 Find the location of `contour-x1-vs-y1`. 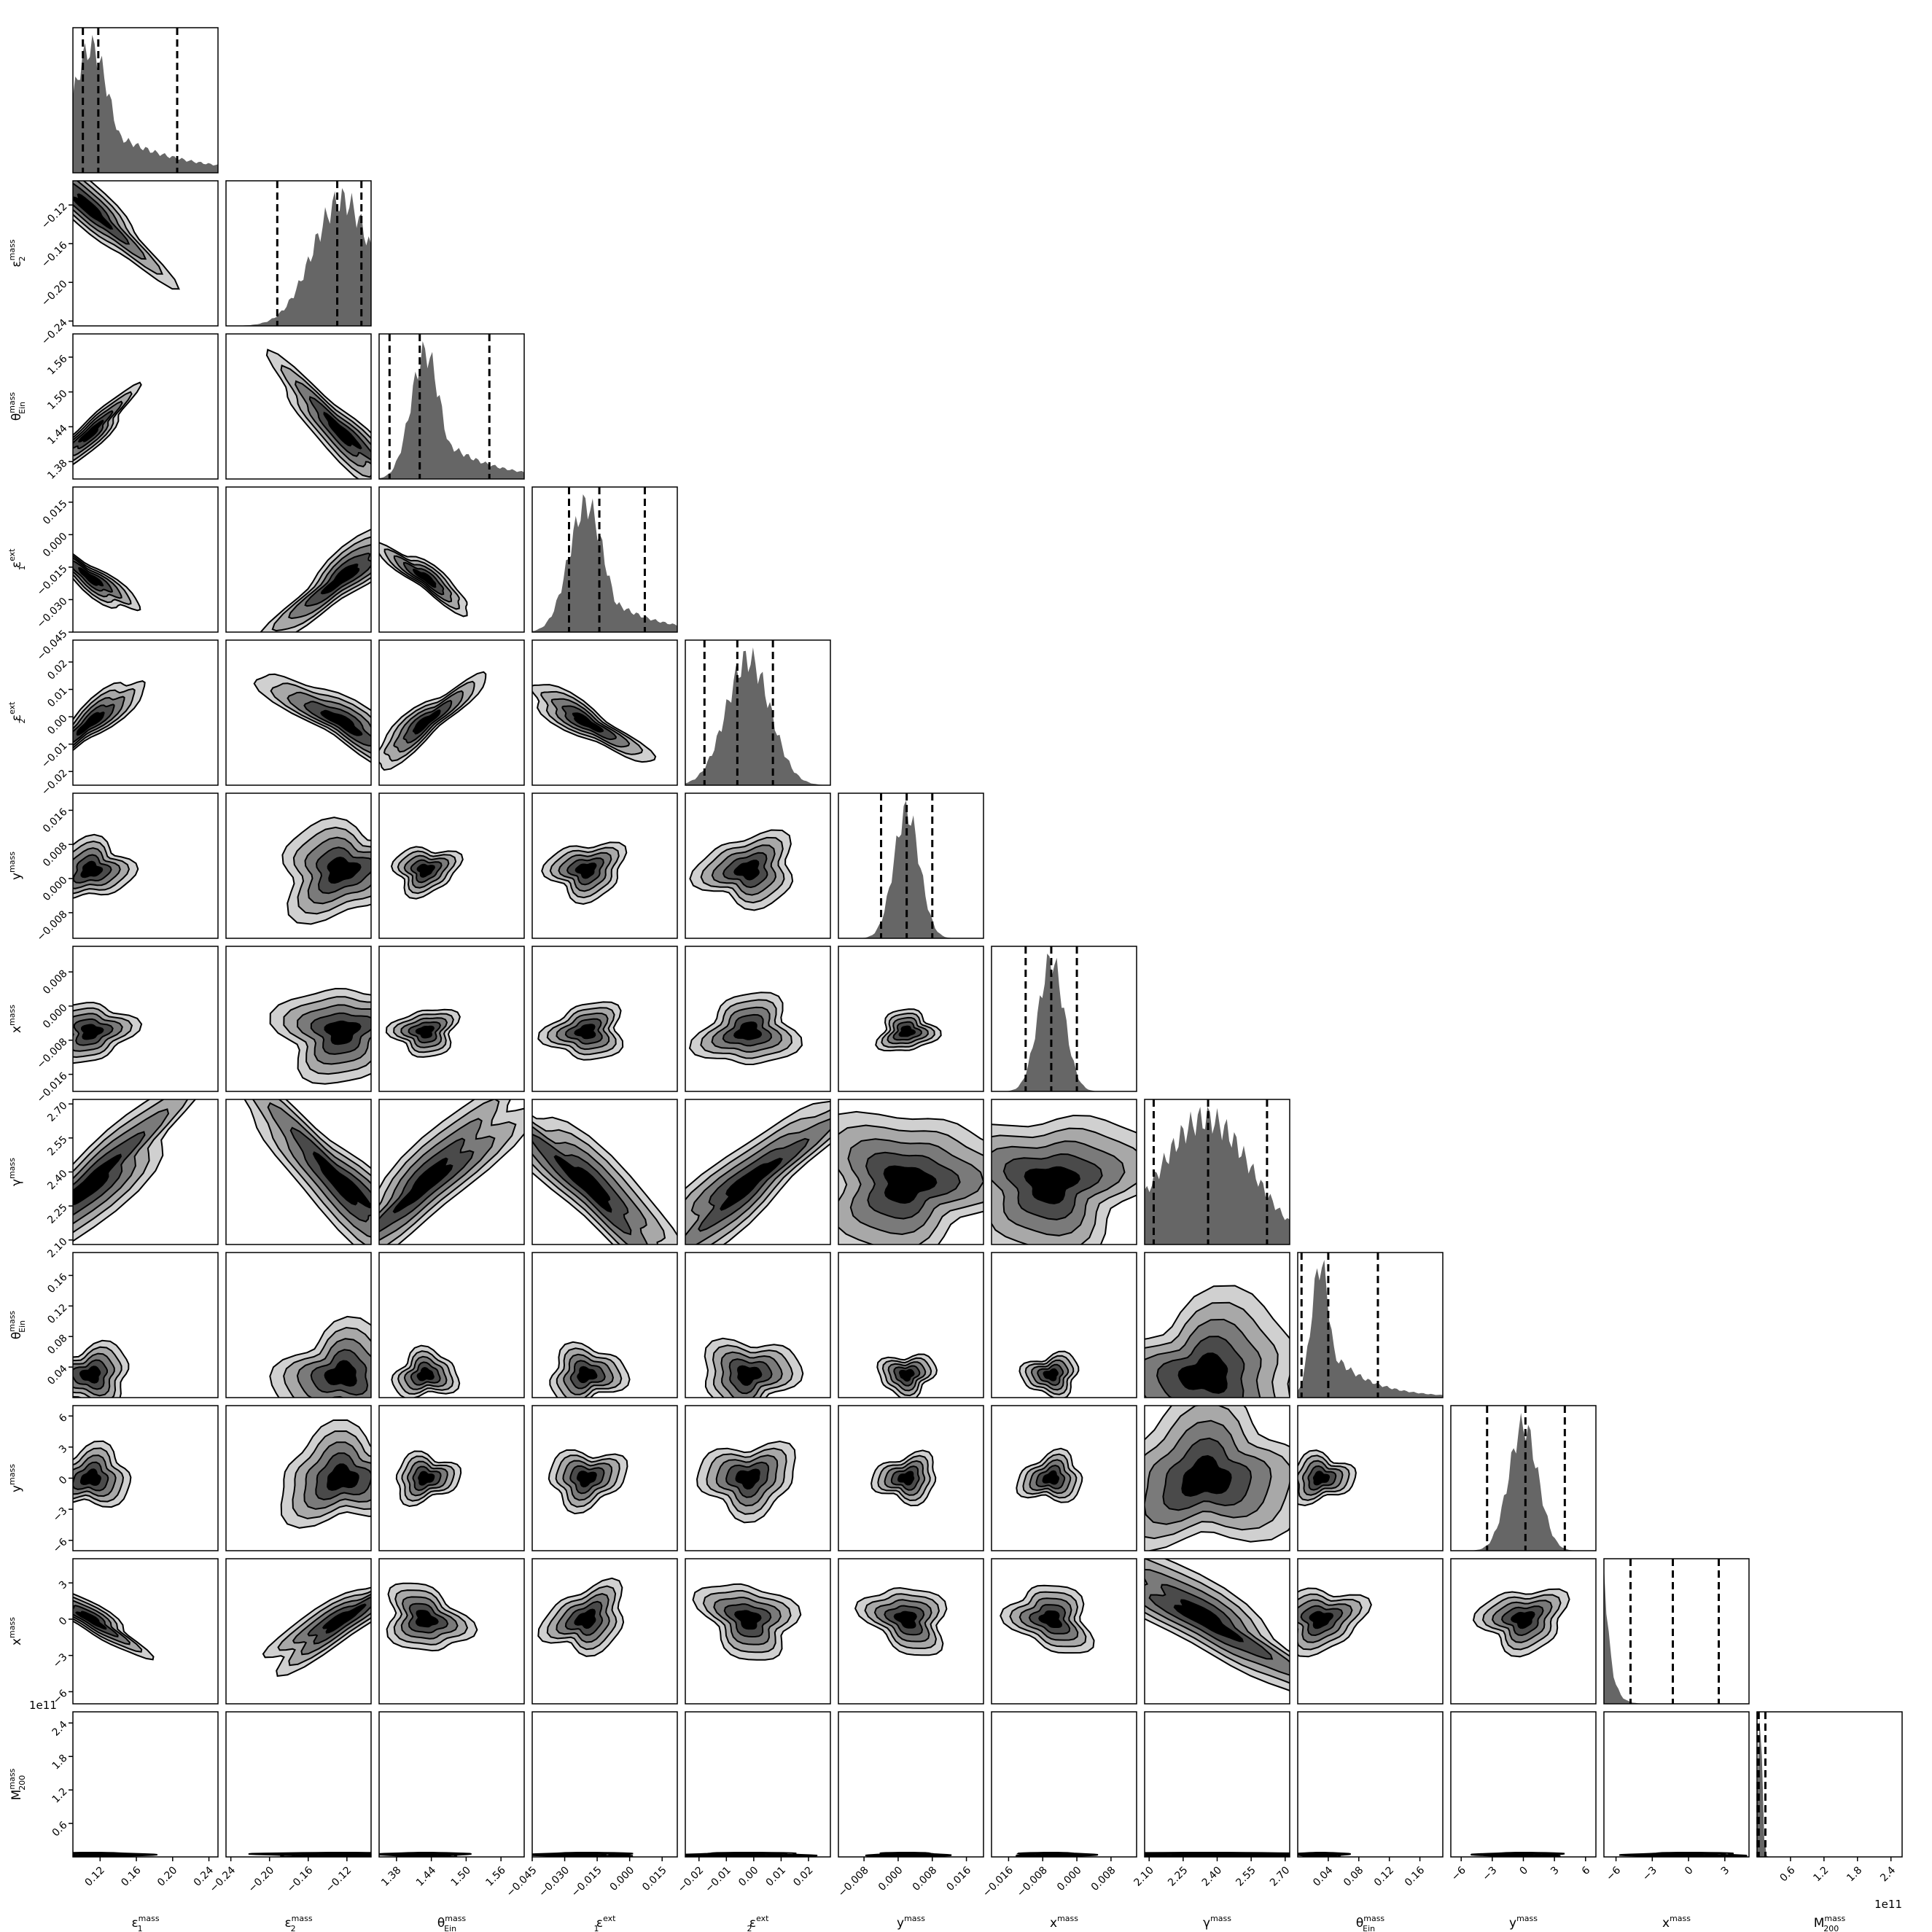

contour-x1-vs-y1 is located at coordinates (908, 1030).